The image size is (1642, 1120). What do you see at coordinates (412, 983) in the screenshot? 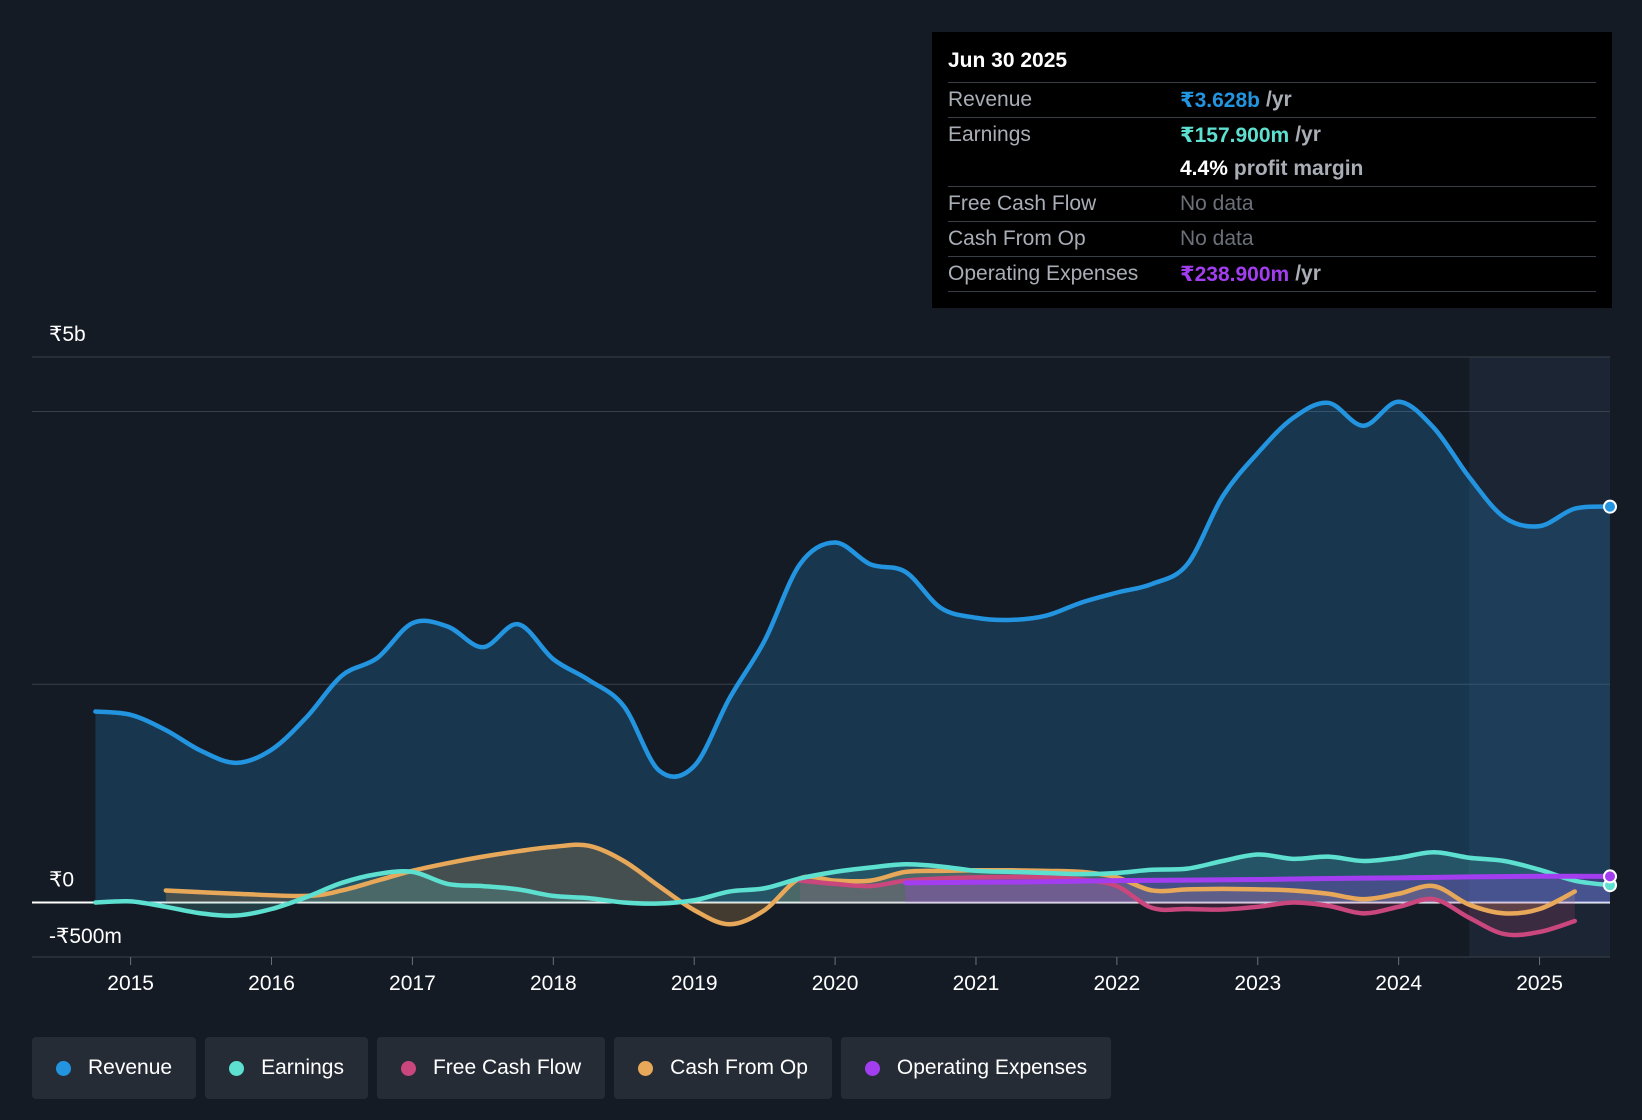
I see `x-tick-label: 2017` at bounding box center [412, 983].